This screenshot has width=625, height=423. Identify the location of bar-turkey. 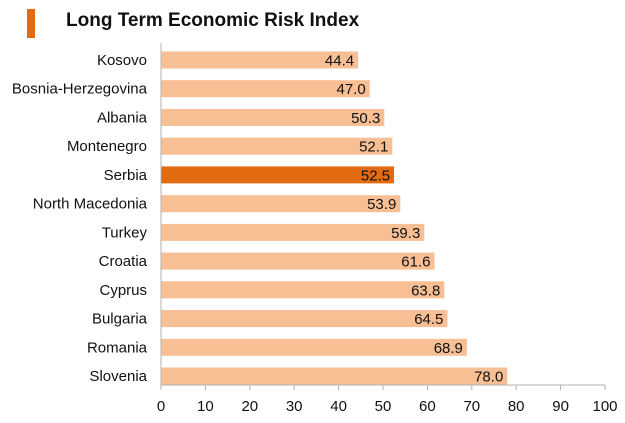
(293, 232).